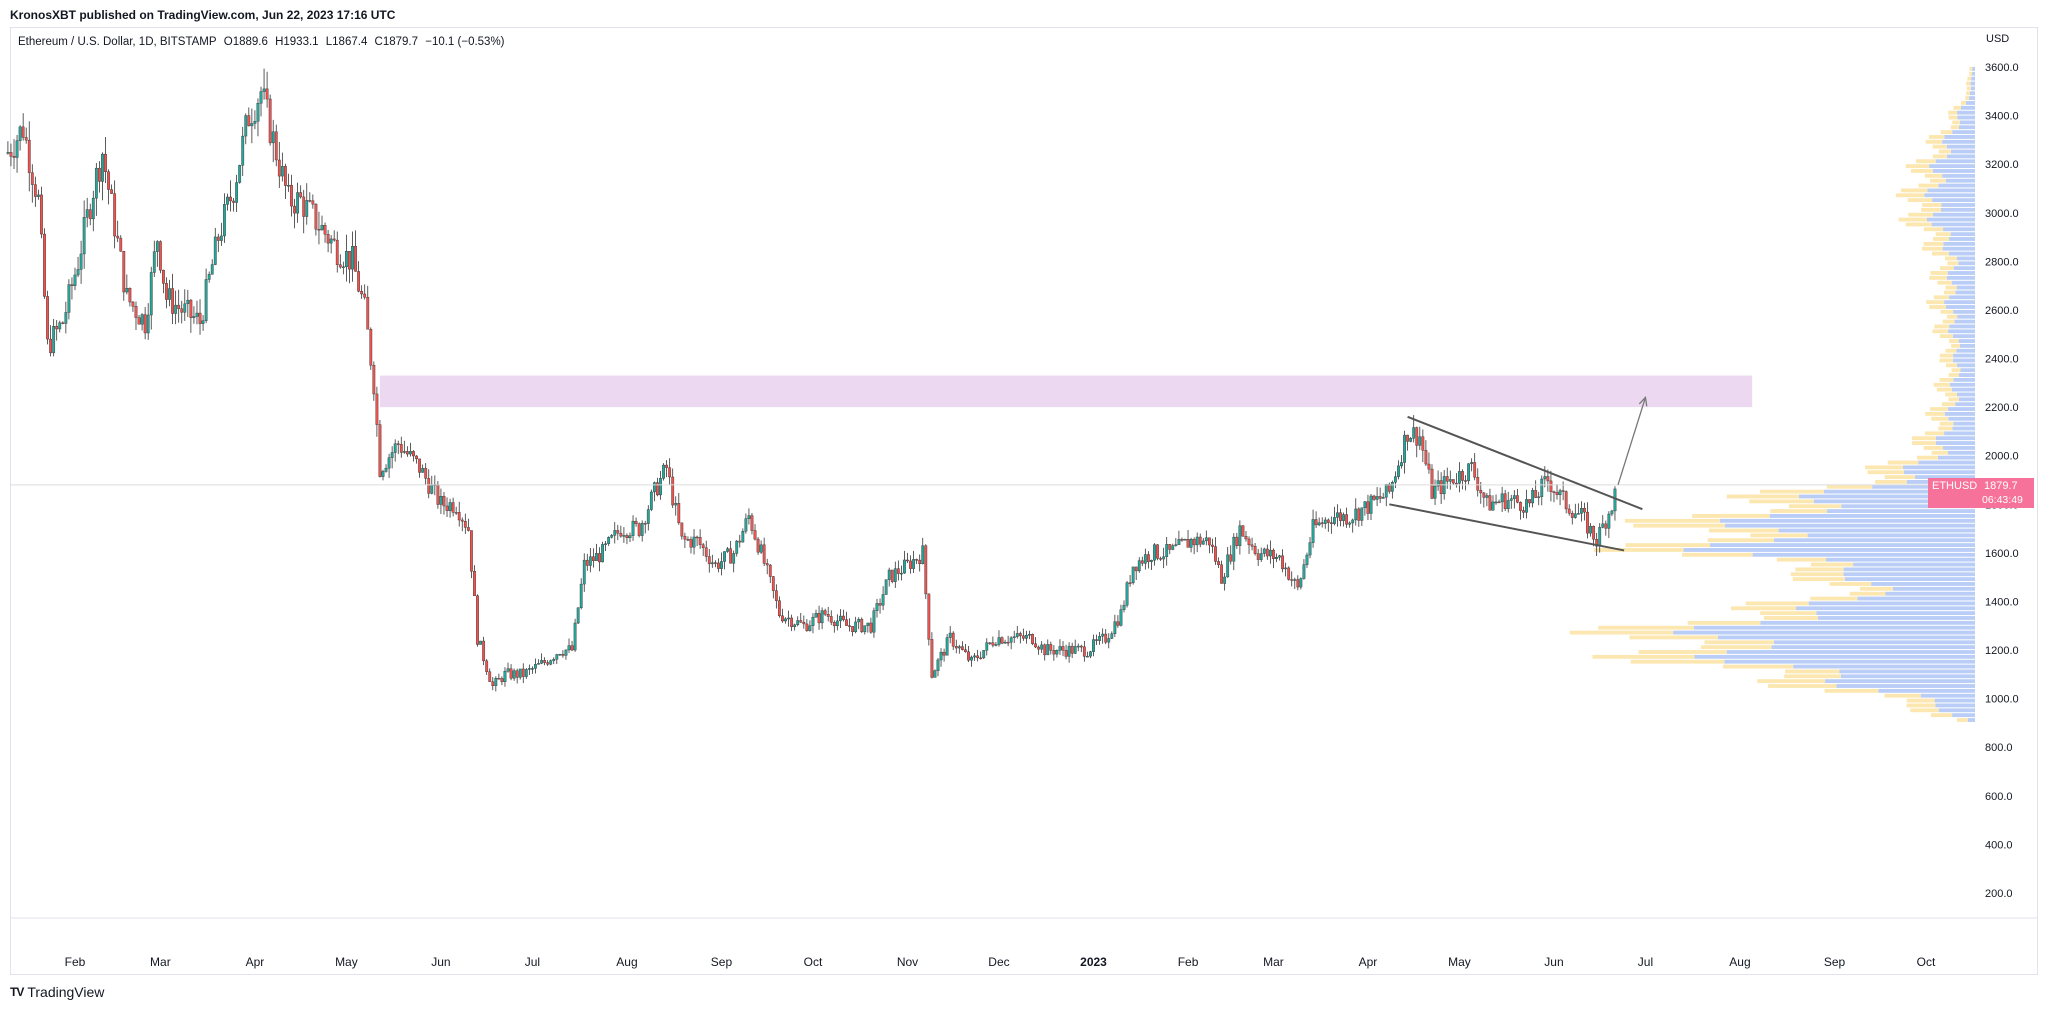  I want to click on legend-close: C1879.7, so click(396, 42).